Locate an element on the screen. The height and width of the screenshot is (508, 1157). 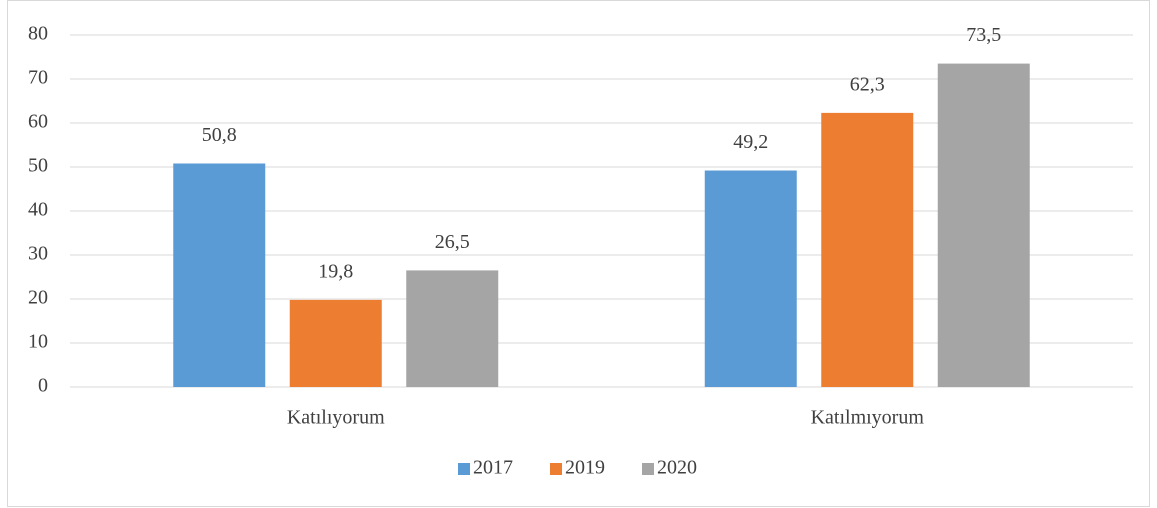
y-tick-label: 0 is located at coordinates (43, 386).